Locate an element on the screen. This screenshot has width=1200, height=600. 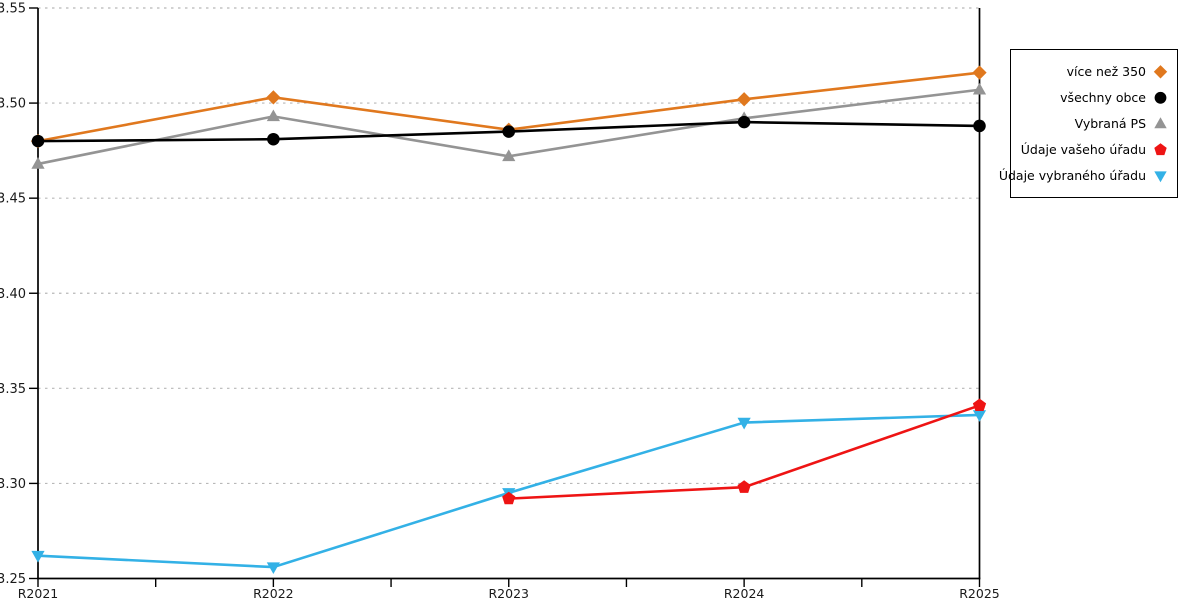
y-tick-label: 3.25 is located at coordinates (13, 579).